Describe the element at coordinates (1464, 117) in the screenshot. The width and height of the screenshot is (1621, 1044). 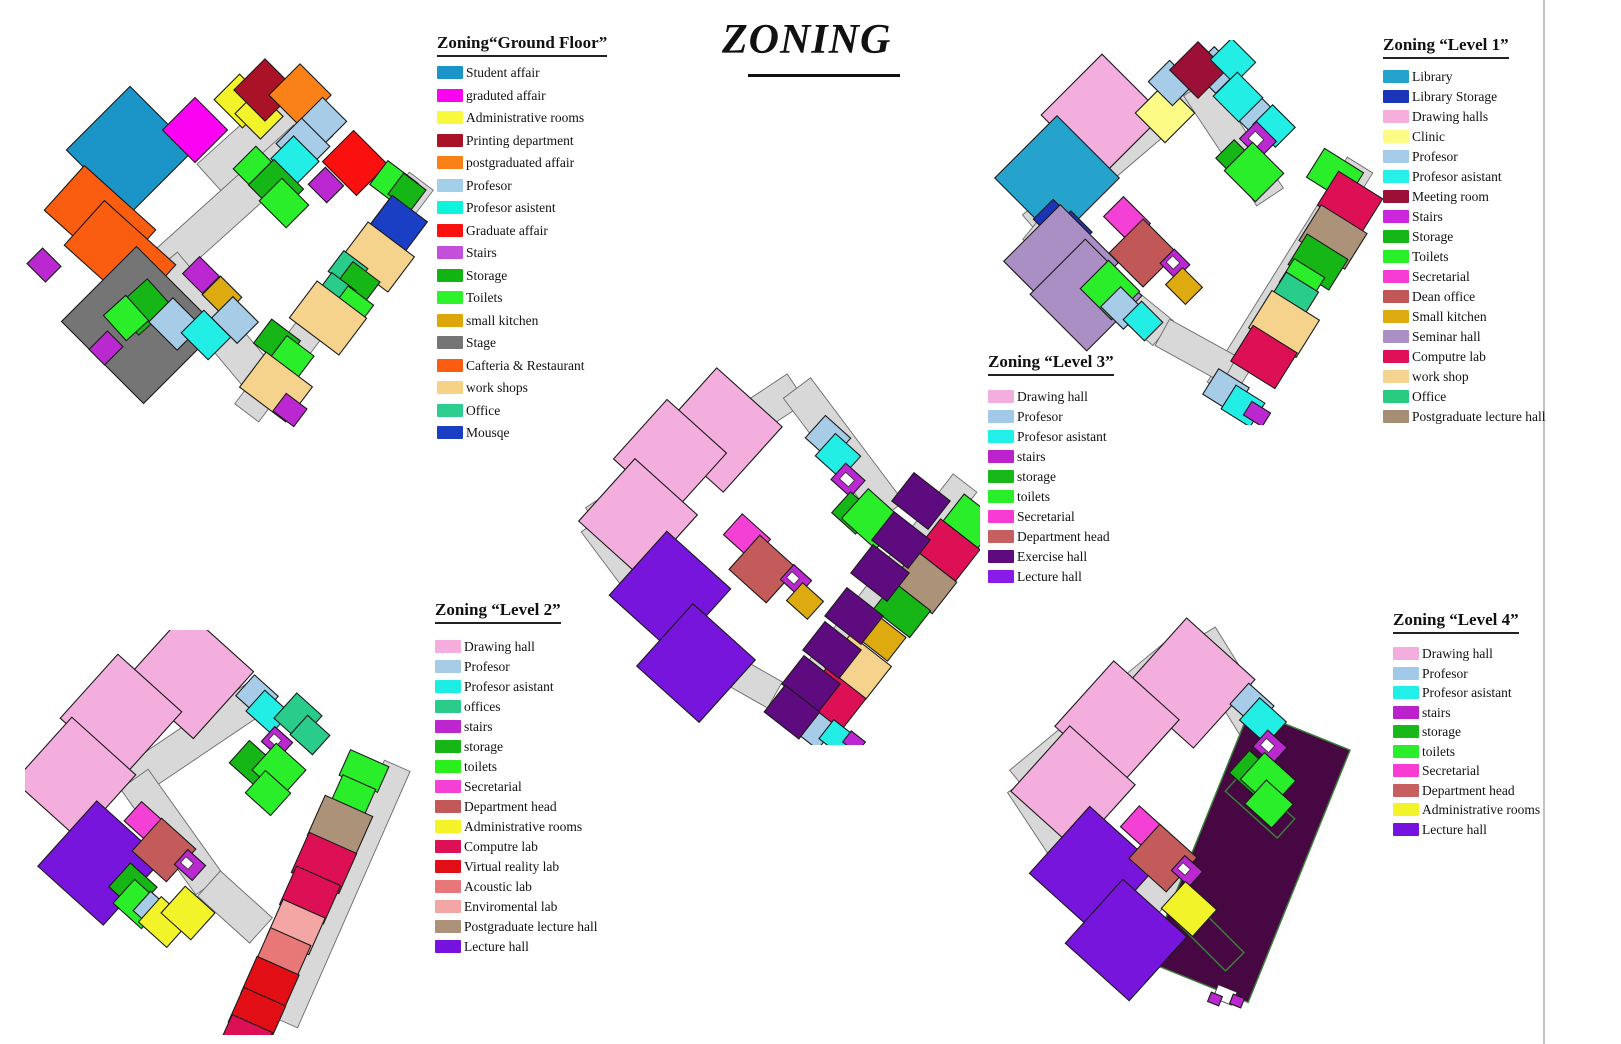
I see `legend-item: Drawing halls` at that location.